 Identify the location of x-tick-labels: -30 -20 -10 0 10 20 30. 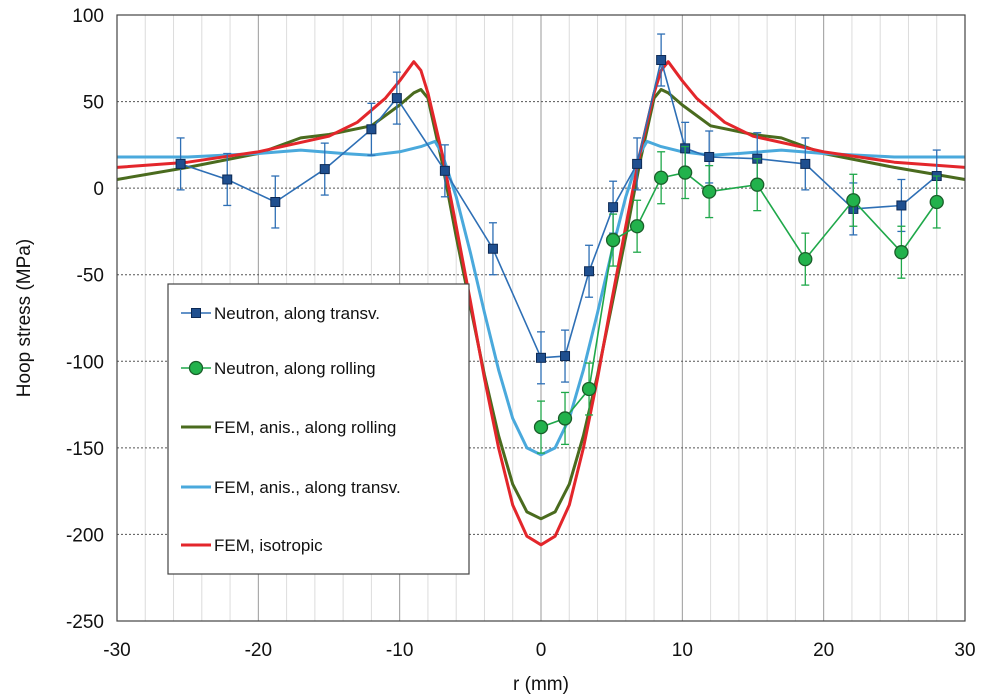
(539, 650).